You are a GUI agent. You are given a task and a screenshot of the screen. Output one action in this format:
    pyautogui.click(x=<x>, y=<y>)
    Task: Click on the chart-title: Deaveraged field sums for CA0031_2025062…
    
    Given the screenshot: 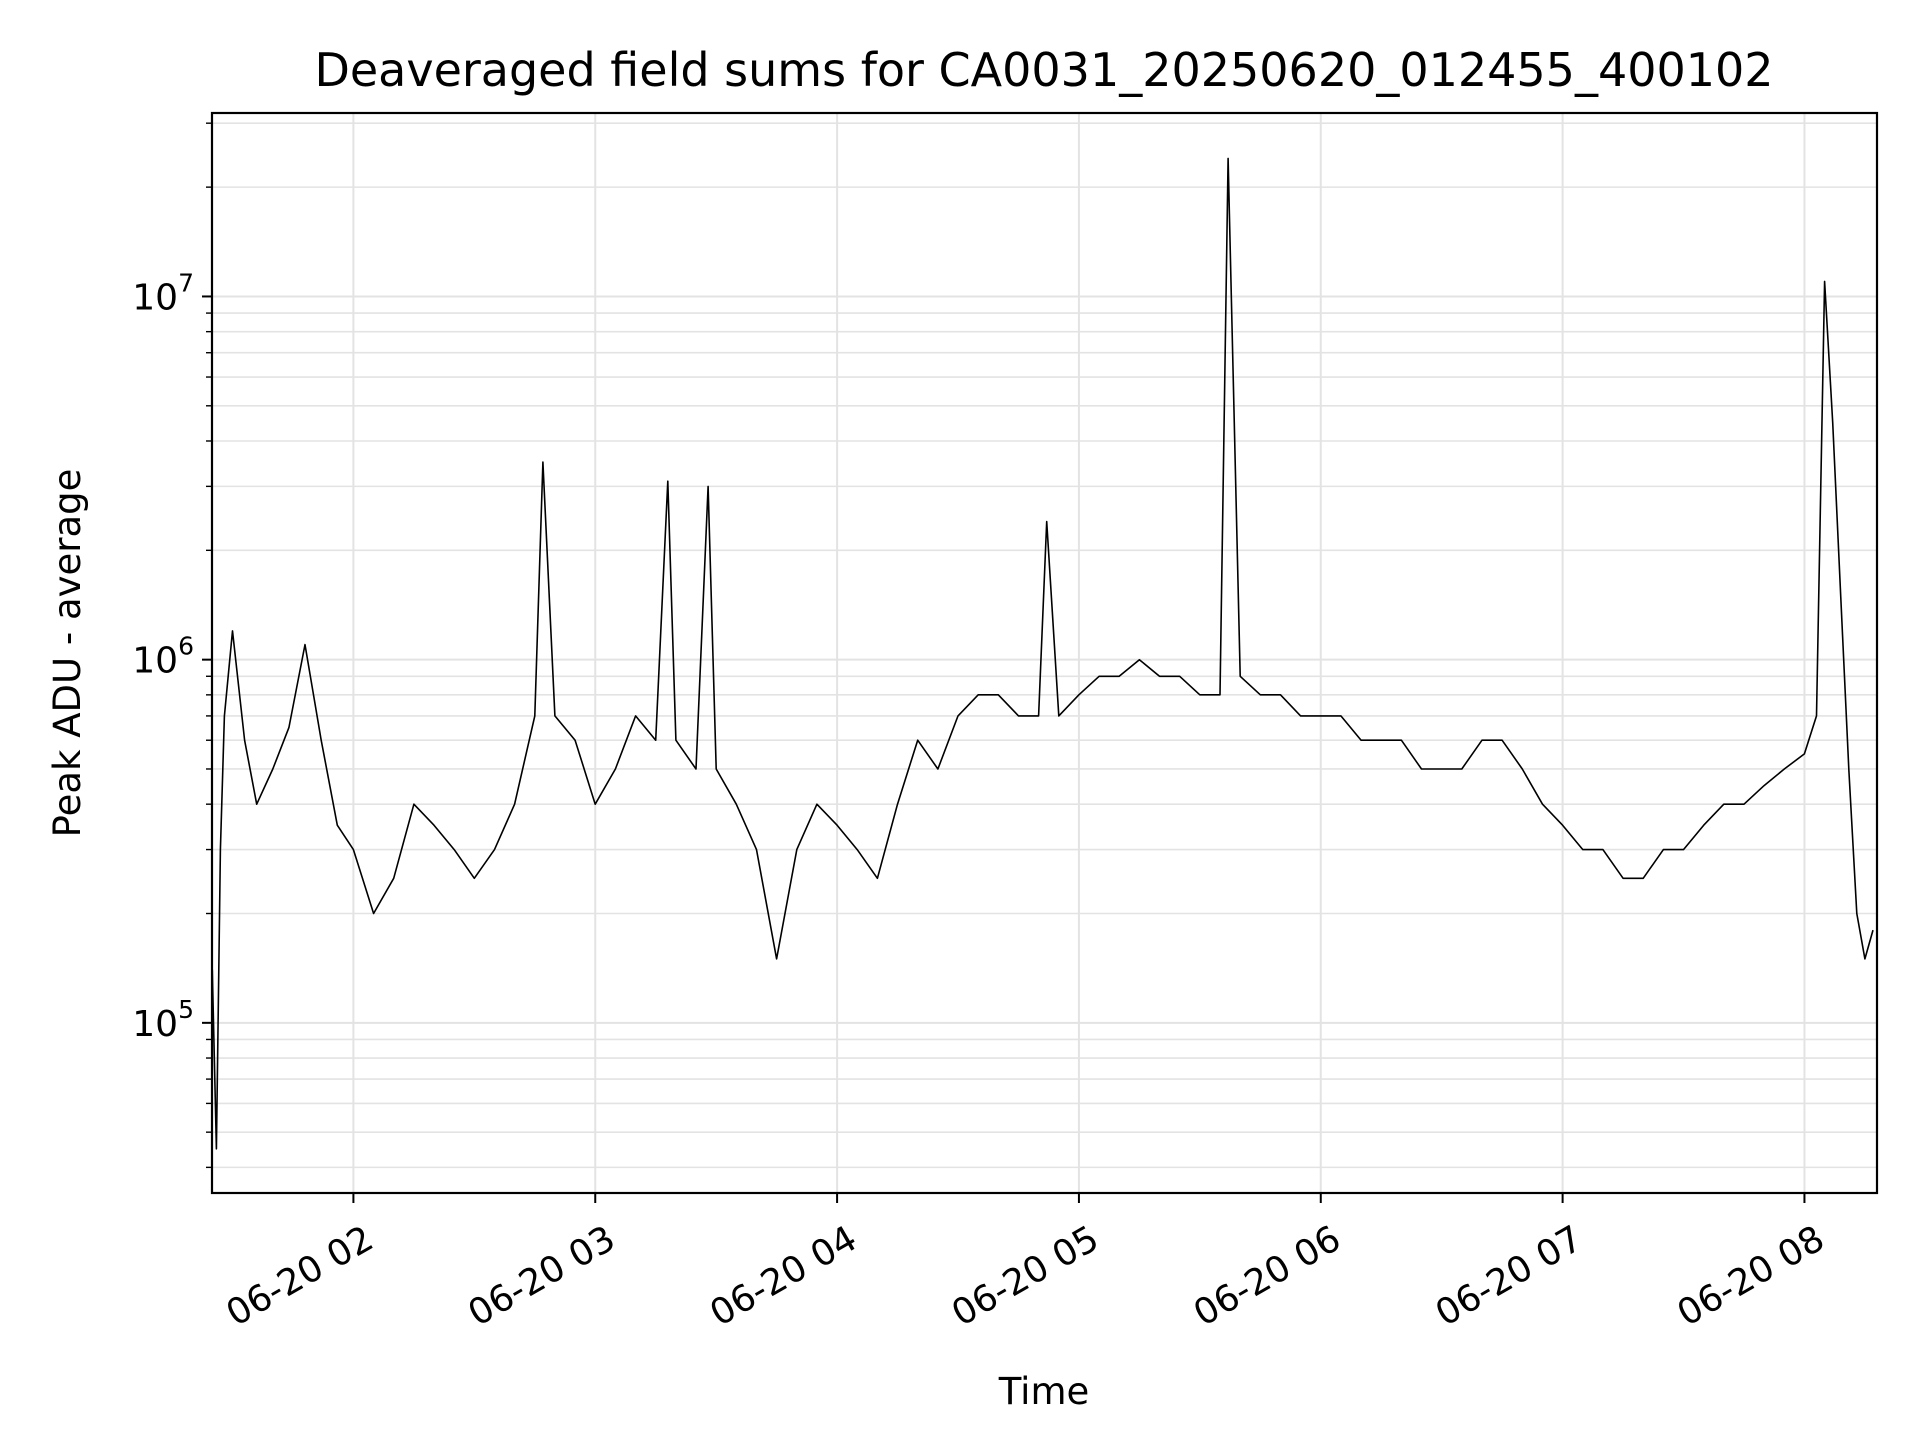 What is the action you would take?
    pyautogui.click(x=1043, y=70)
    